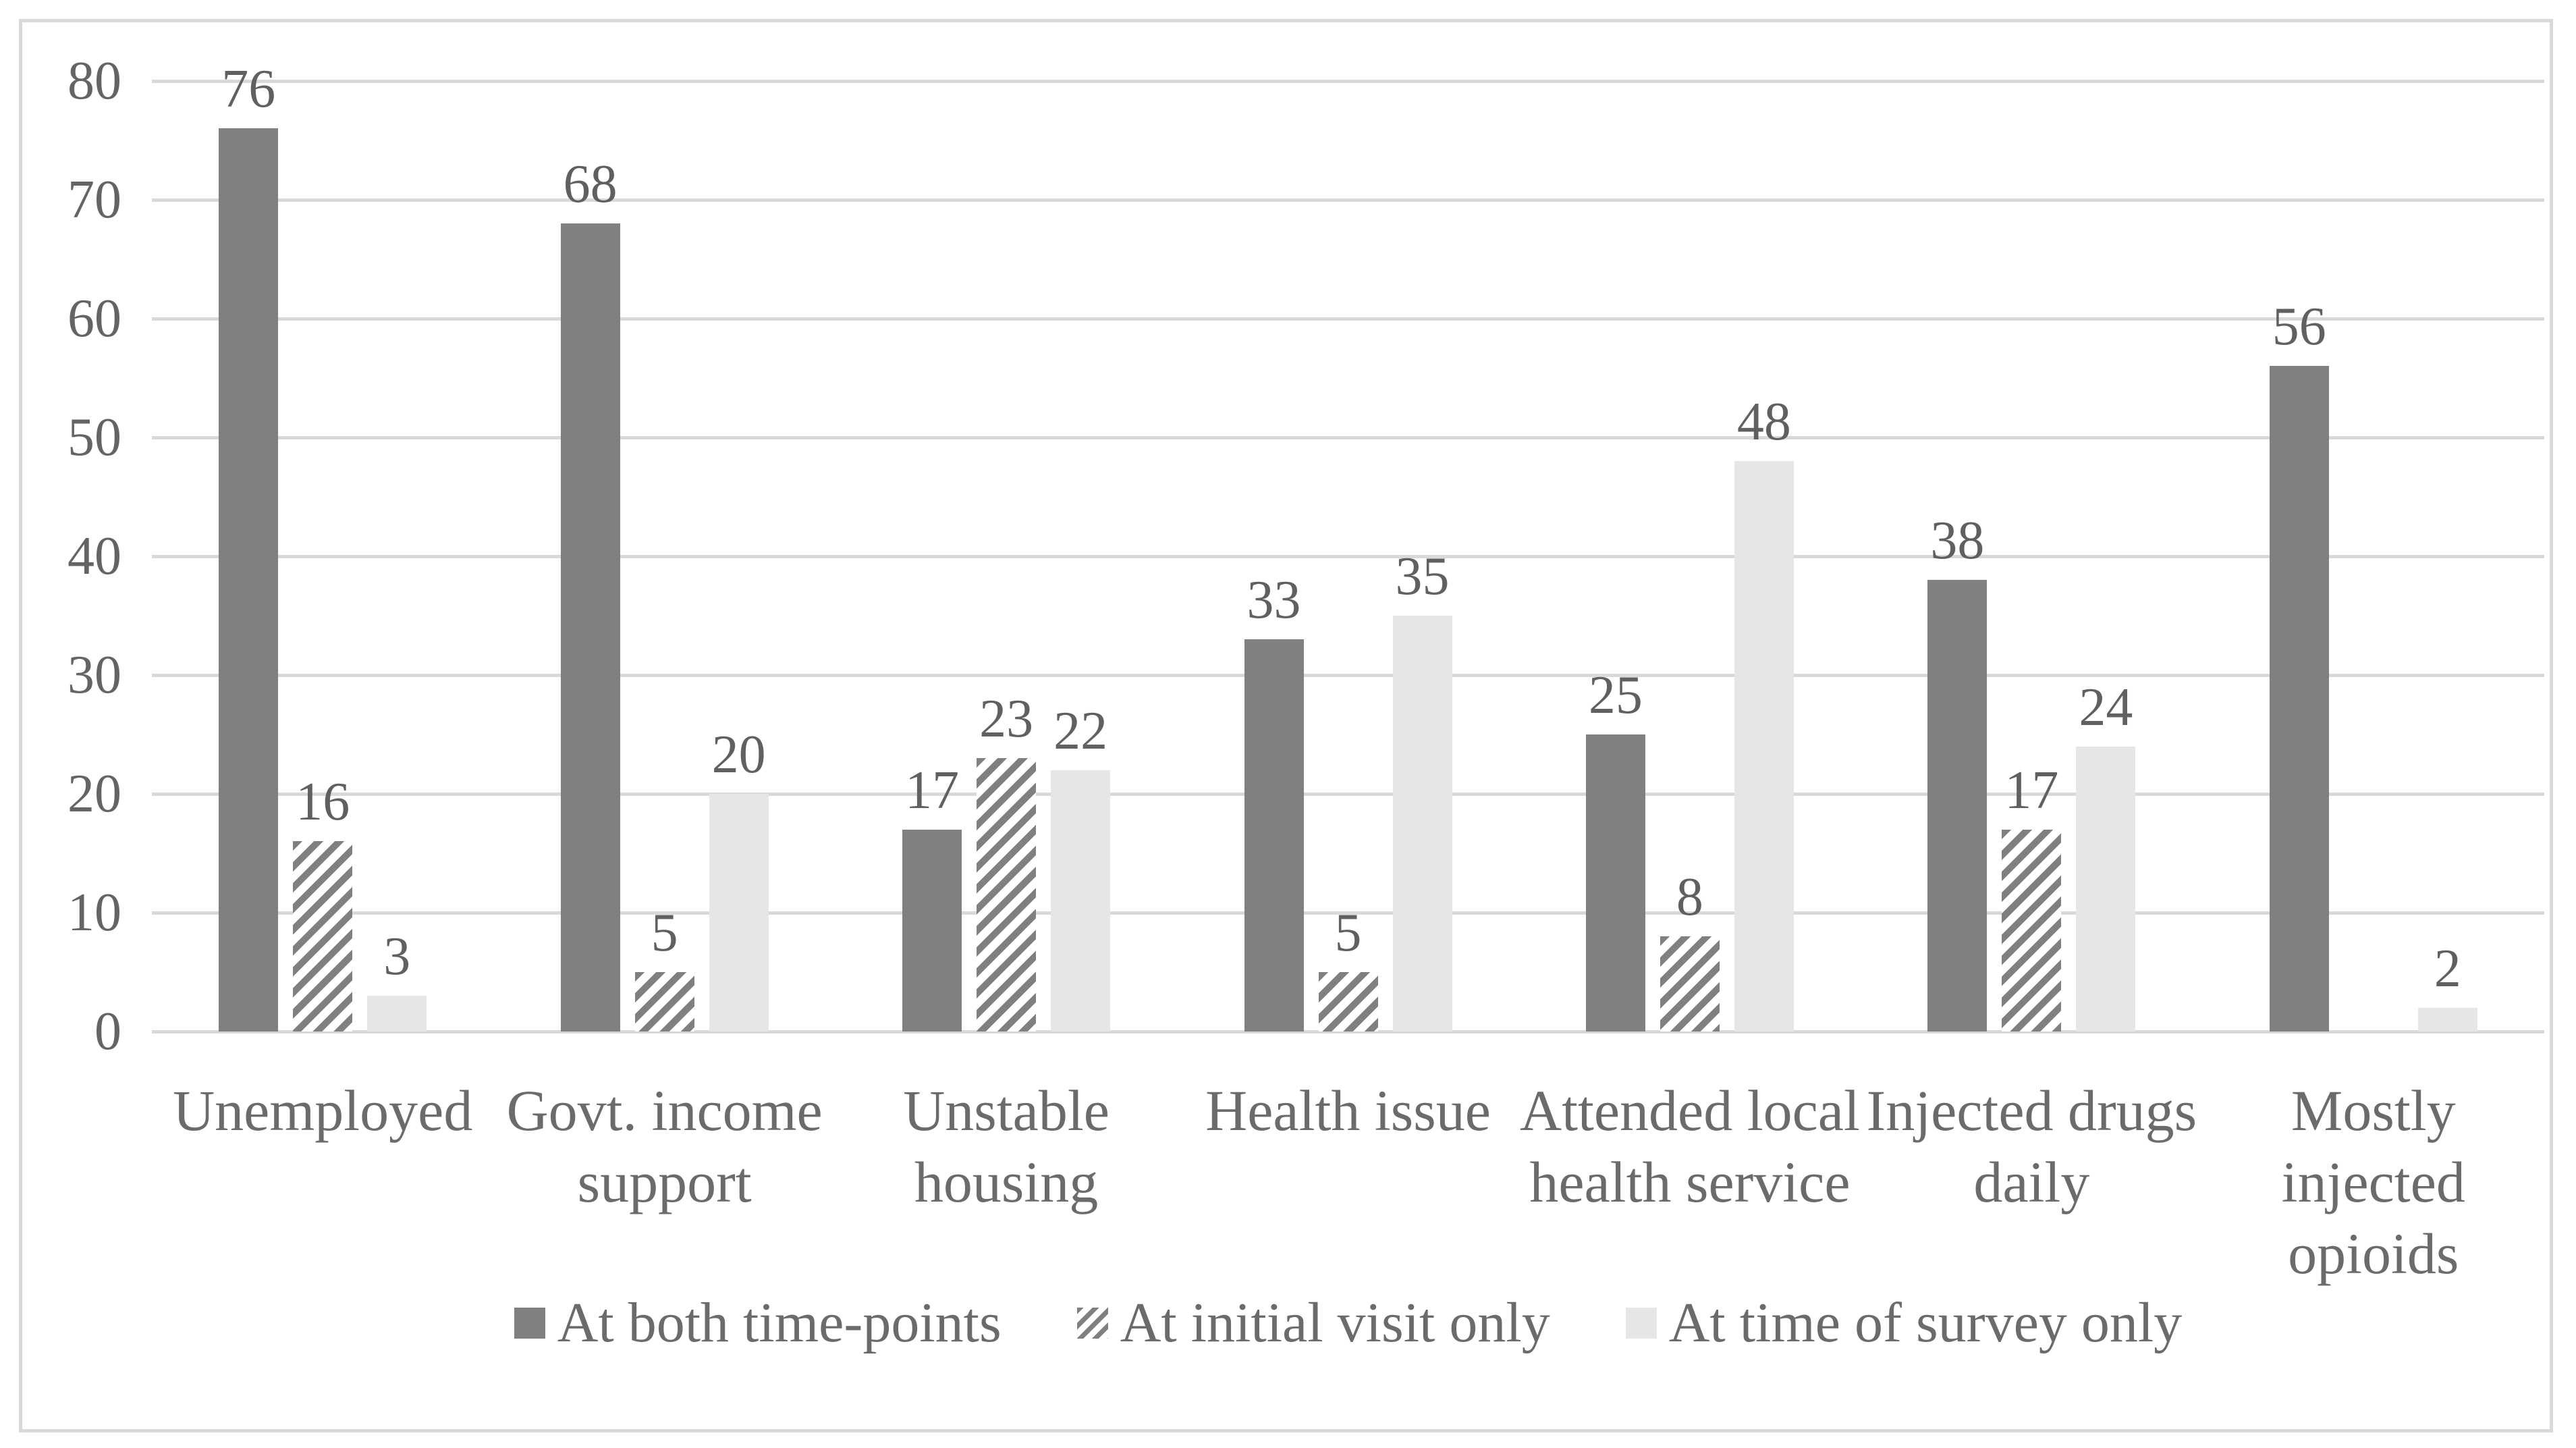 The height and width of the screenshot is (1448, 2576). Describe the element at coordinates (2031, 1146) in the screenshot. I see `category-label: Injected drugs daily` at that location.